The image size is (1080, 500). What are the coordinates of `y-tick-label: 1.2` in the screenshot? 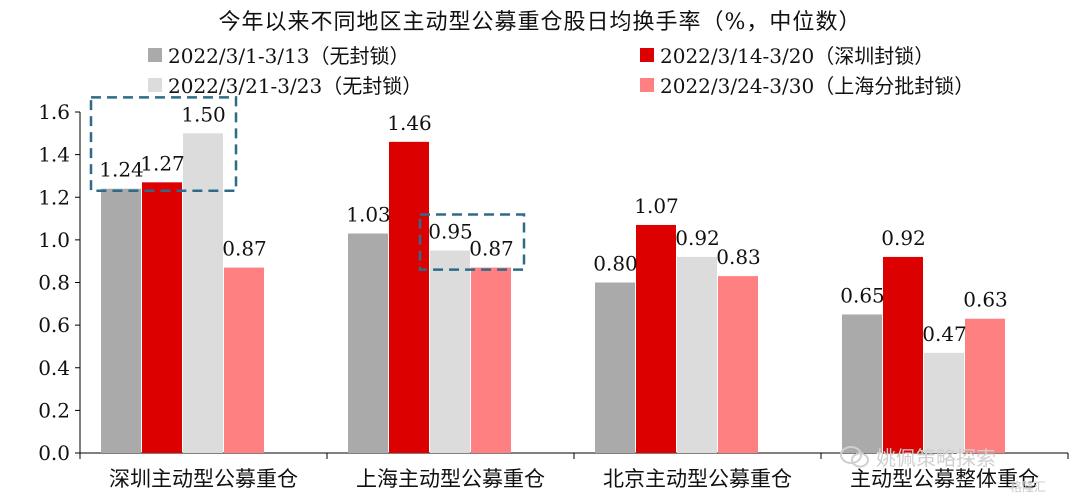 It's located at (54, 197).